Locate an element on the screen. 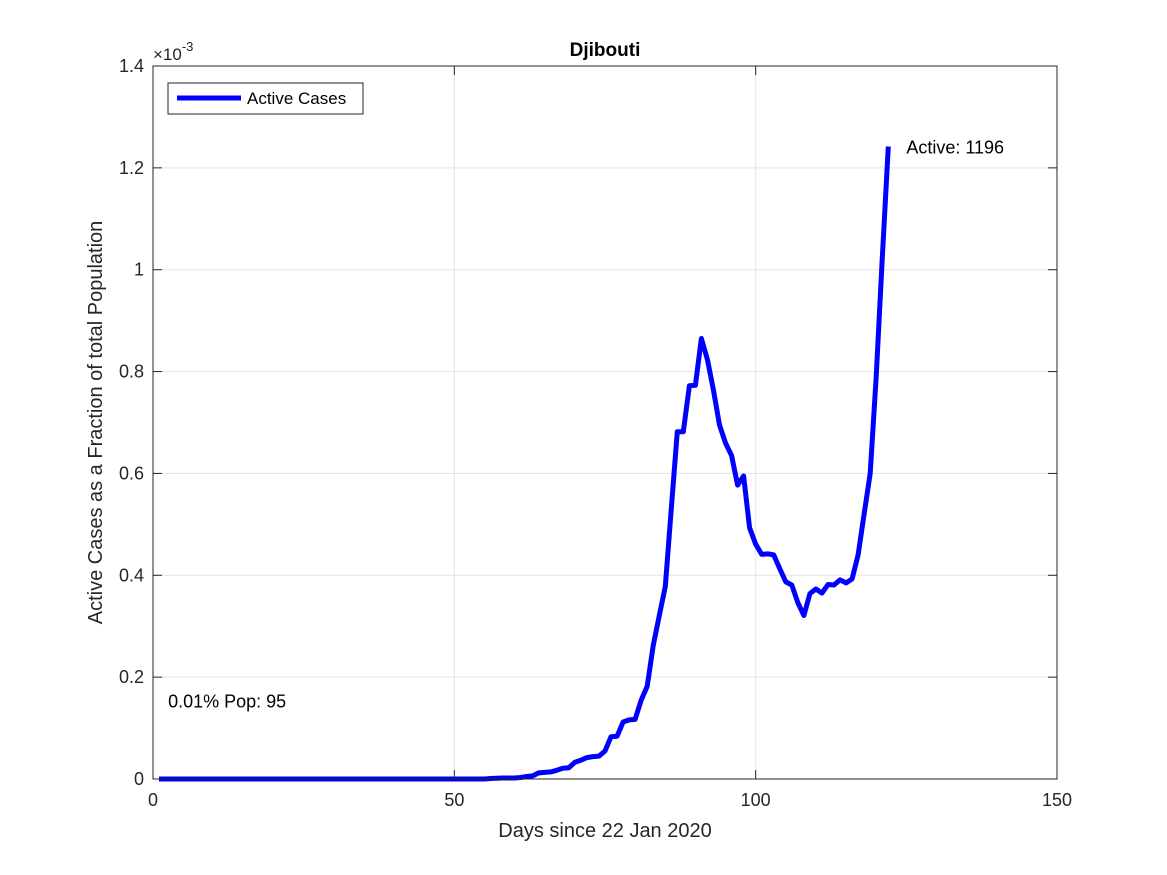  legend: Active Cases is located at coordinates (265, 98).